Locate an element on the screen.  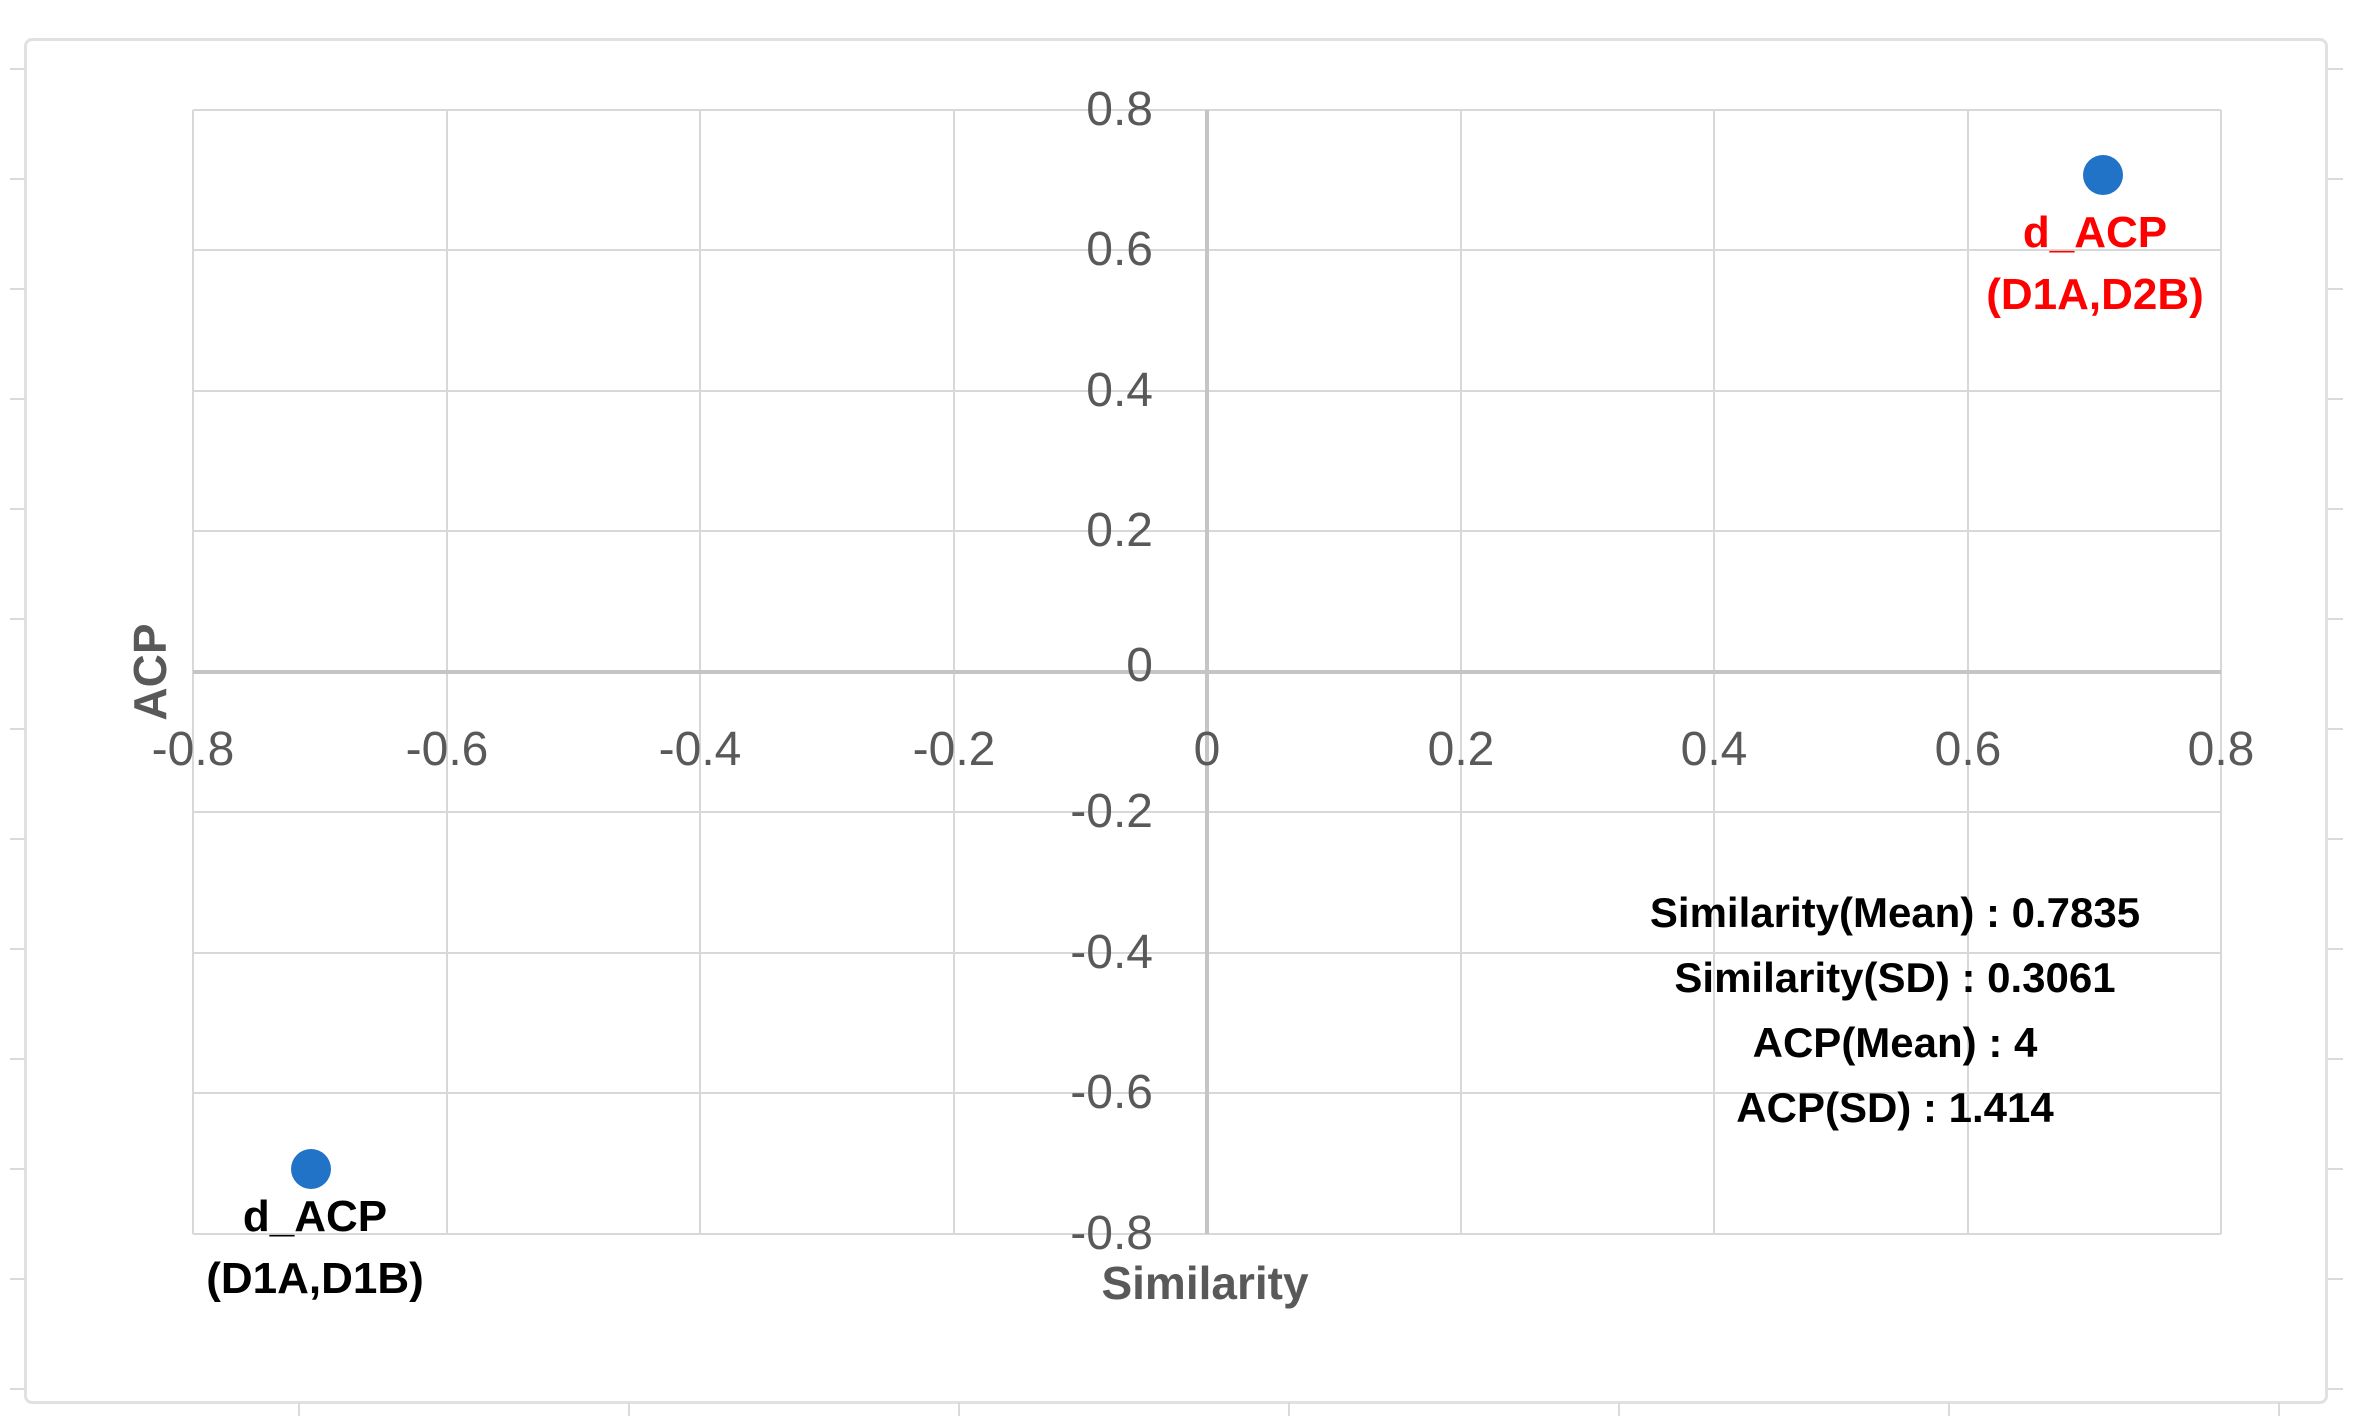
x-tick-label: -0.4 is located at coordinates (700, 749).